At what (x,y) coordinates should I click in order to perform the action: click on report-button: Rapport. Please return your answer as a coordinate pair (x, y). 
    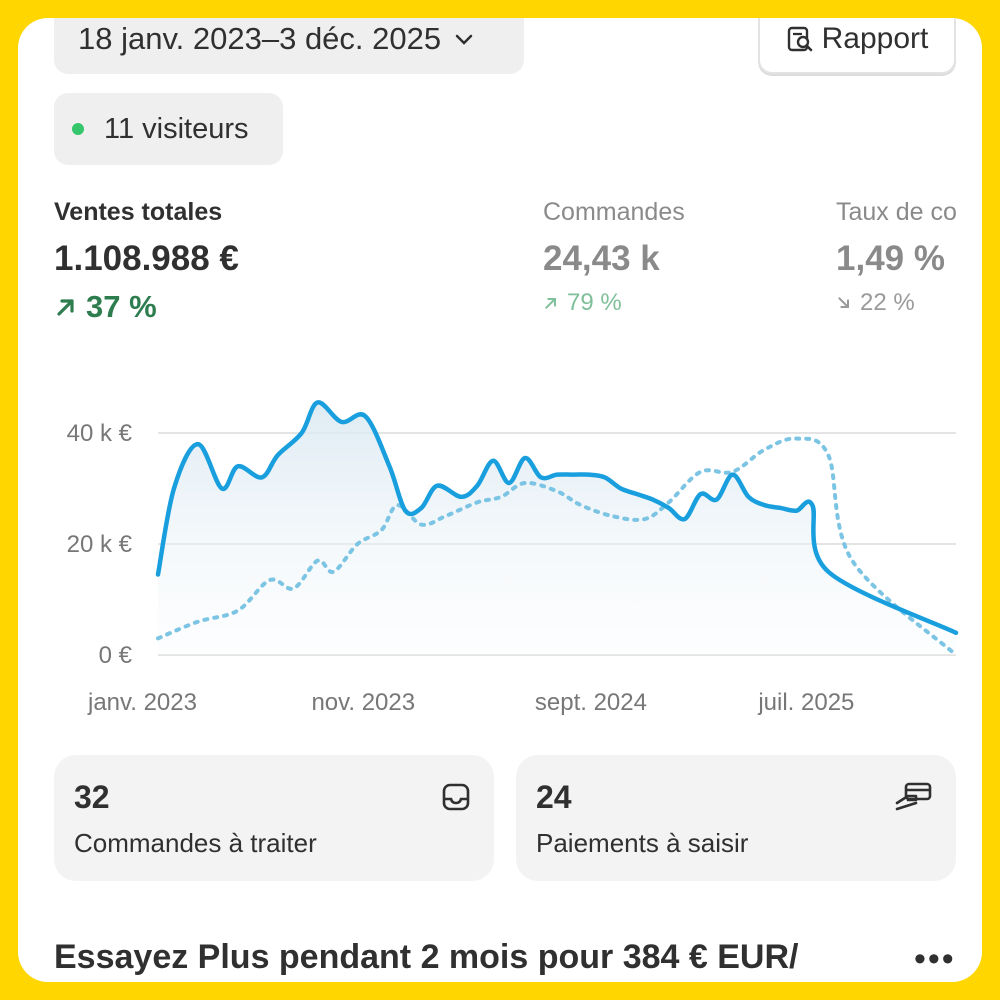
    Looking at the image, I should click on (857, 46).